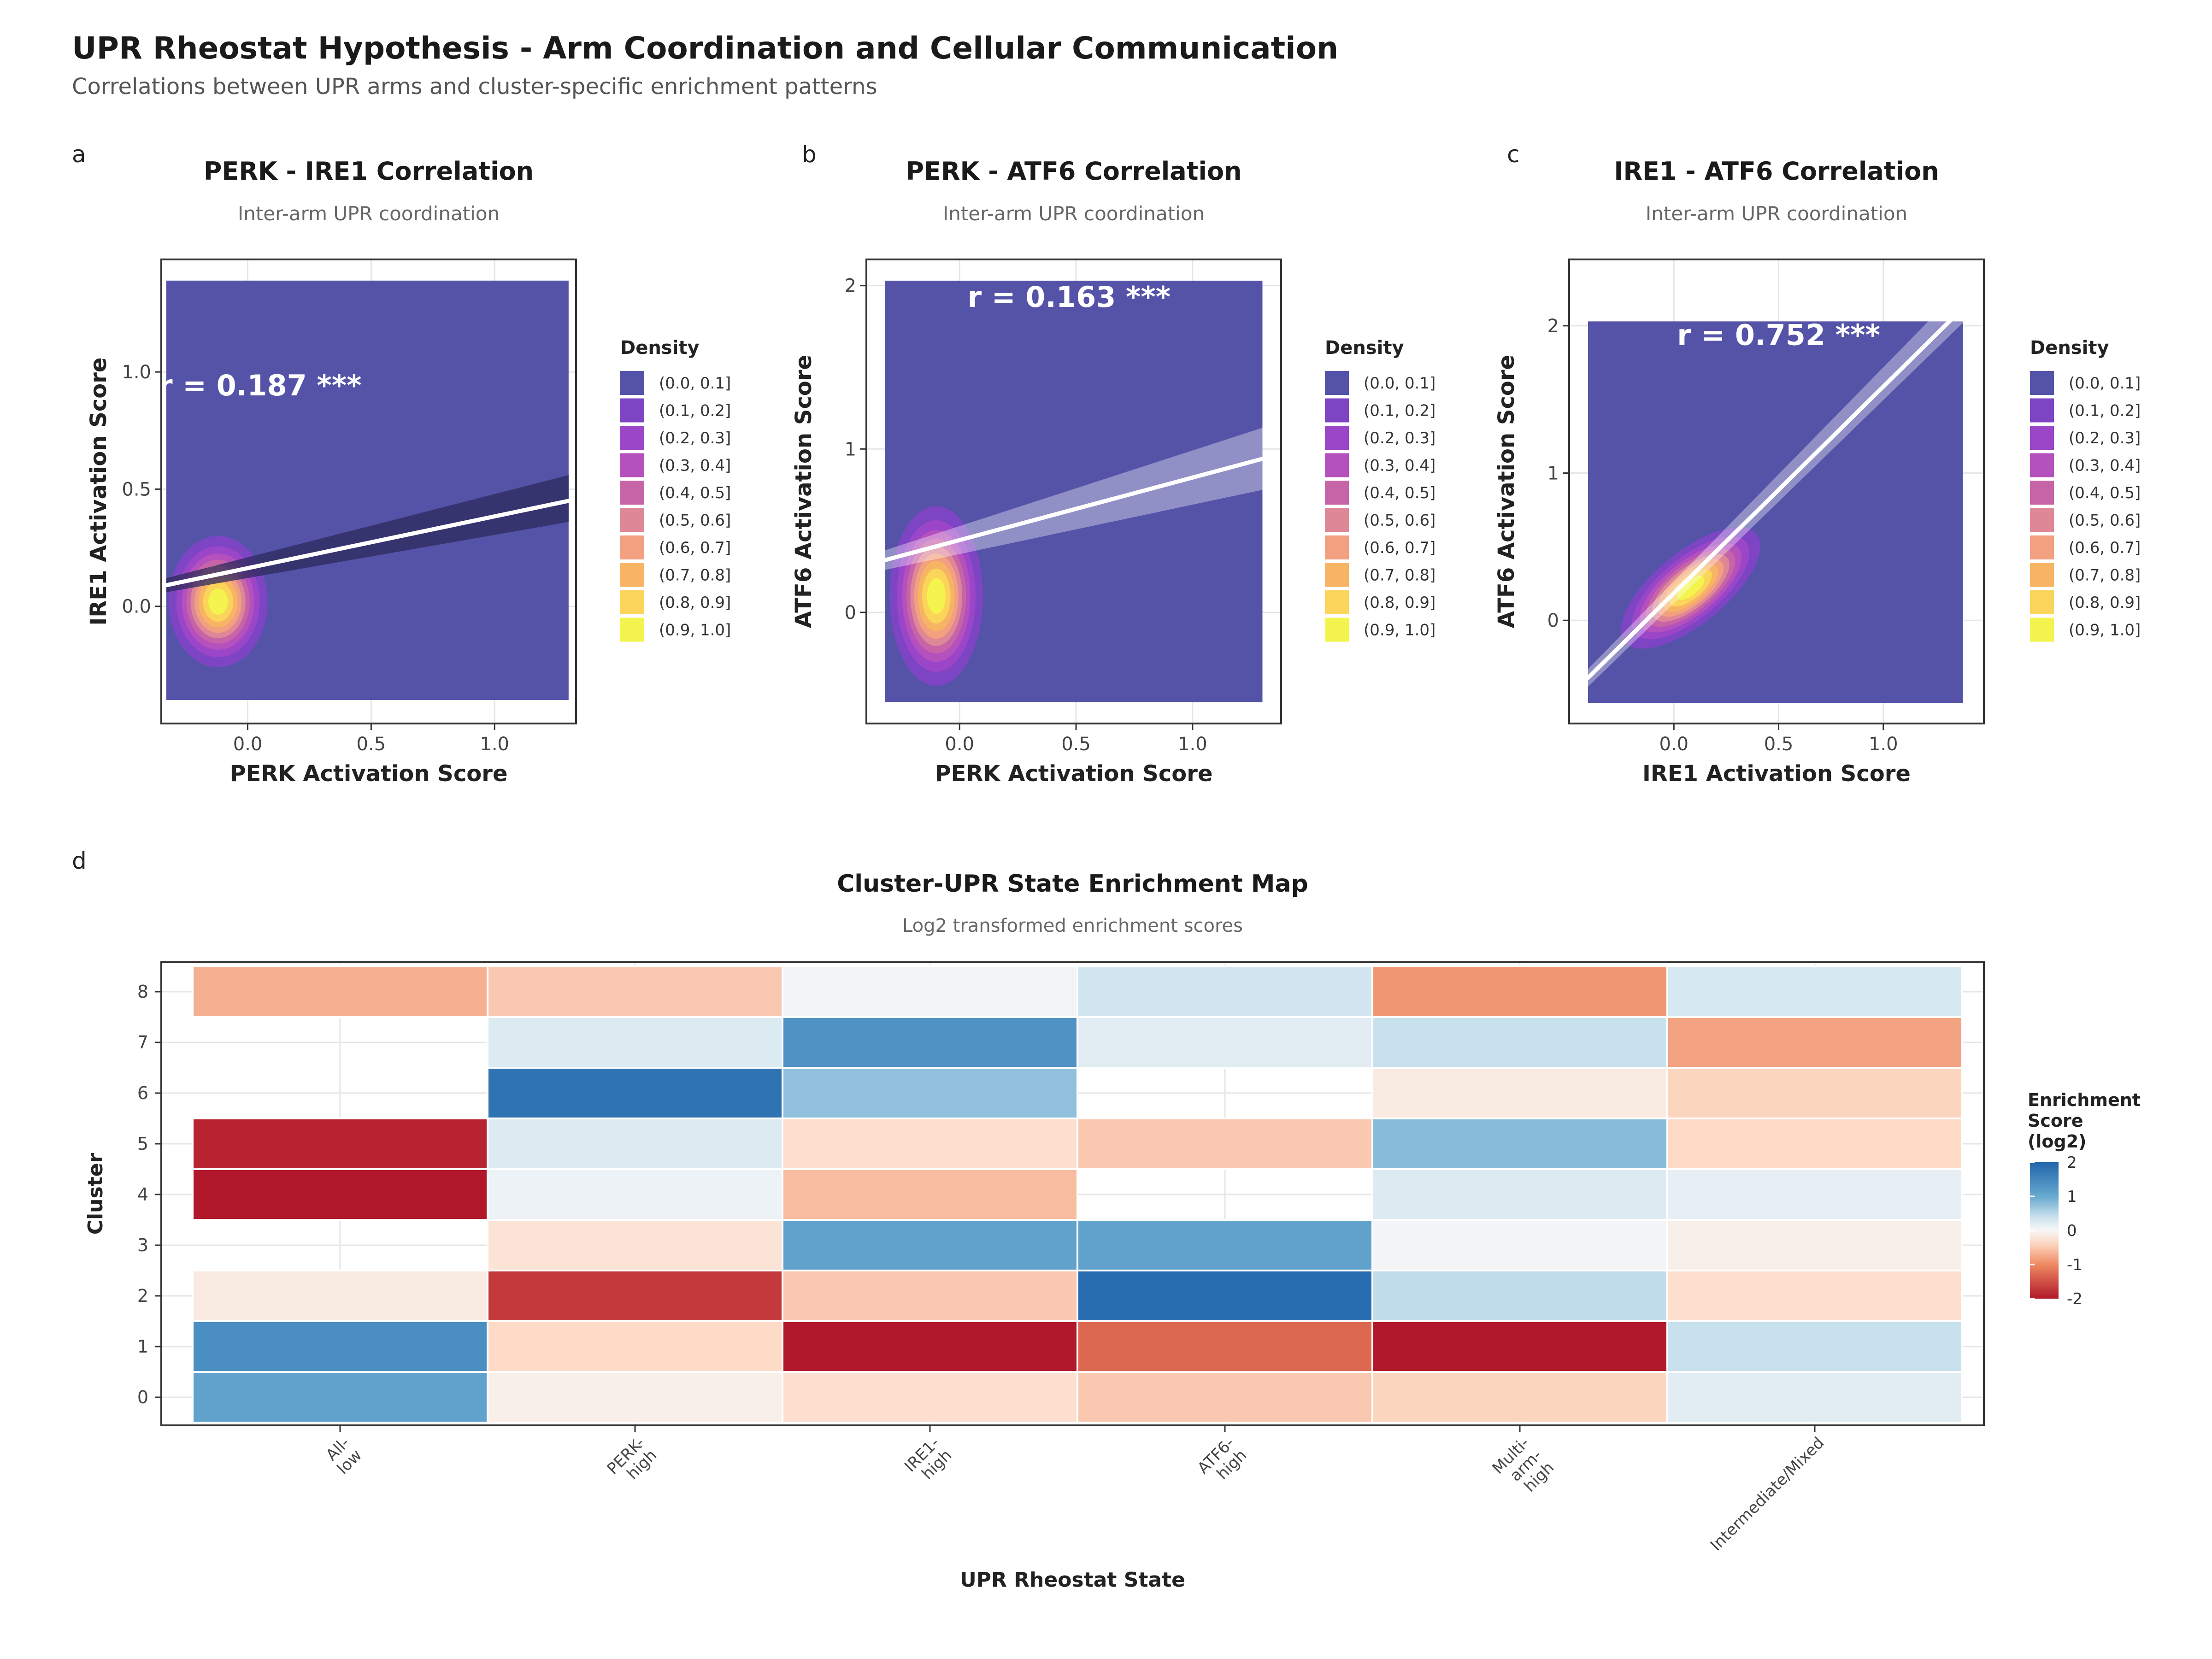  I want to click on x-axis-label: UPR Rheostat State, so click(1072, 1580).